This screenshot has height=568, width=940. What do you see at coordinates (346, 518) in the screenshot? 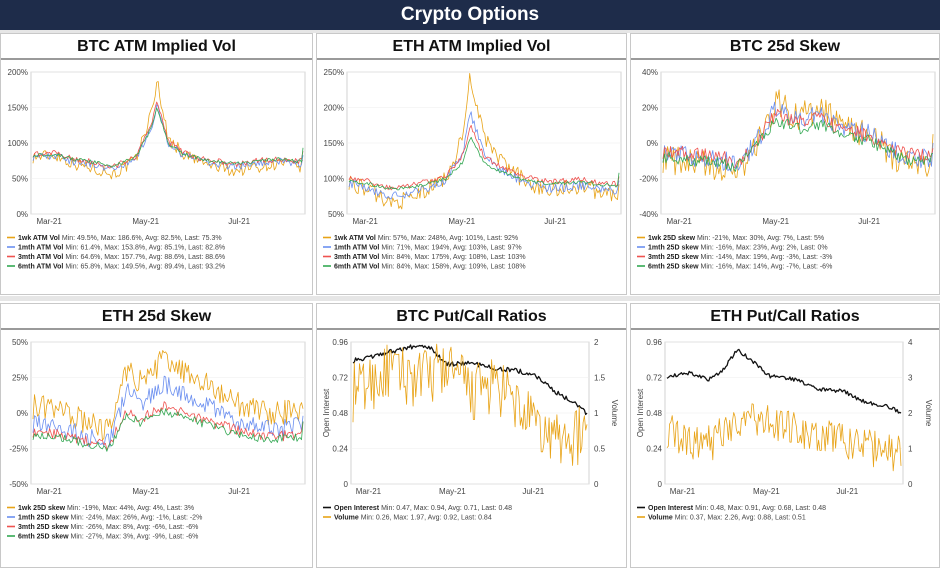
I see `legend-series-name: Volume` at bounding box center [346, 518].